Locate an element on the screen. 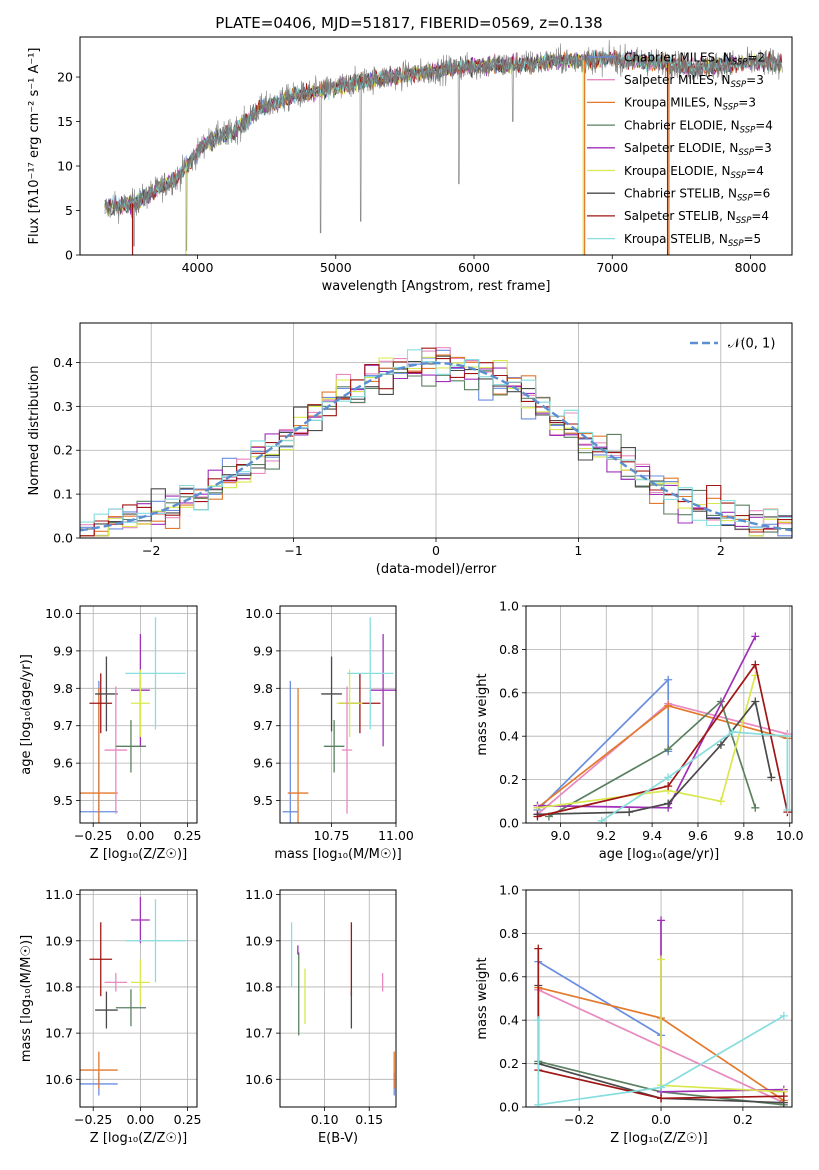 The height and width of the screenshot is (1170, 819). x-tick-label: −0.2 is located at coordinates (579, 1119).